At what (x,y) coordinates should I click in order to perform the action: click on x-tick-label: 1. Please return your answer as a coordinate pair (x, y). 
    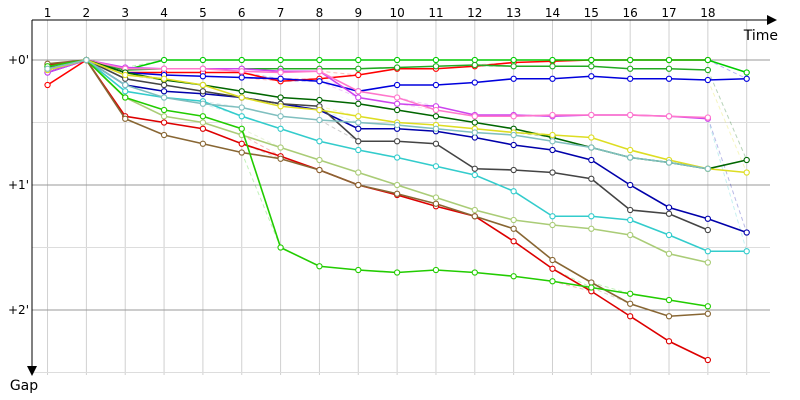
    Looking at the image, I should click on (48, 13).